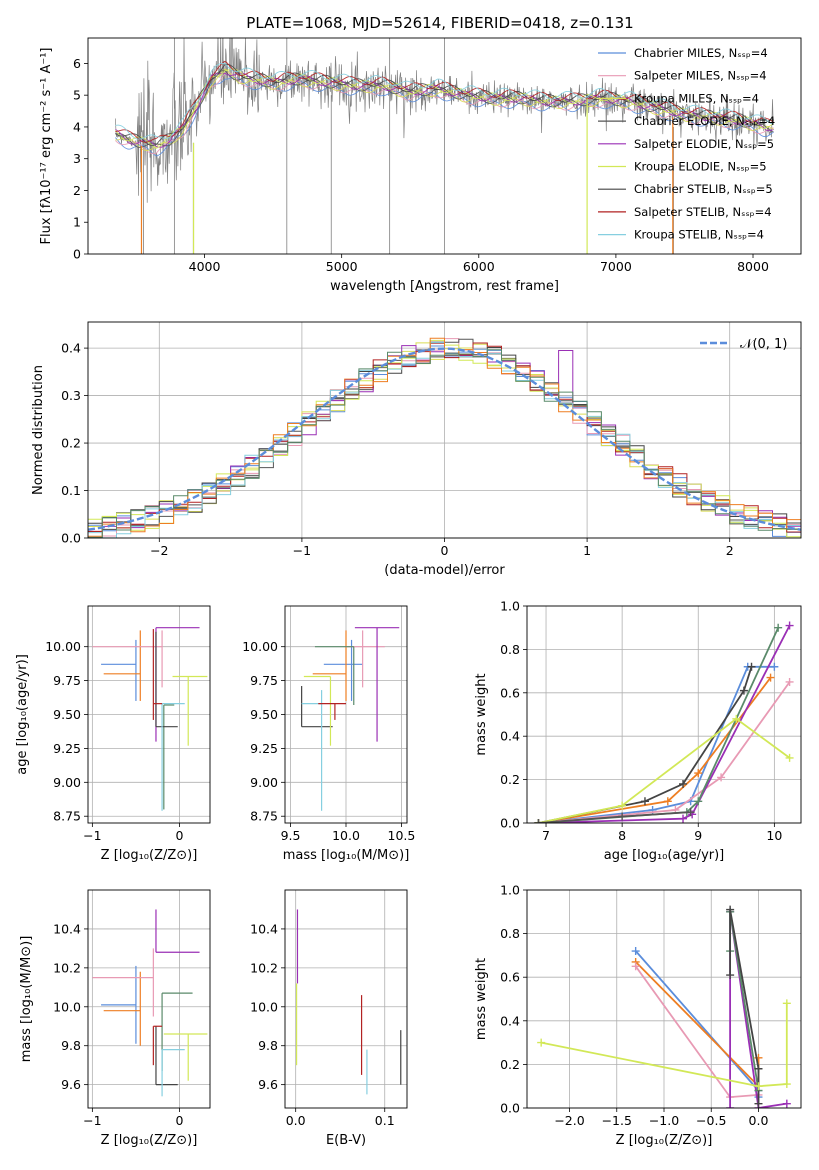  What do you see at coordinates (71, 1084) in the screenshot?
I see `y-tick-label: 9.6` at bounding box center [71, 1084].